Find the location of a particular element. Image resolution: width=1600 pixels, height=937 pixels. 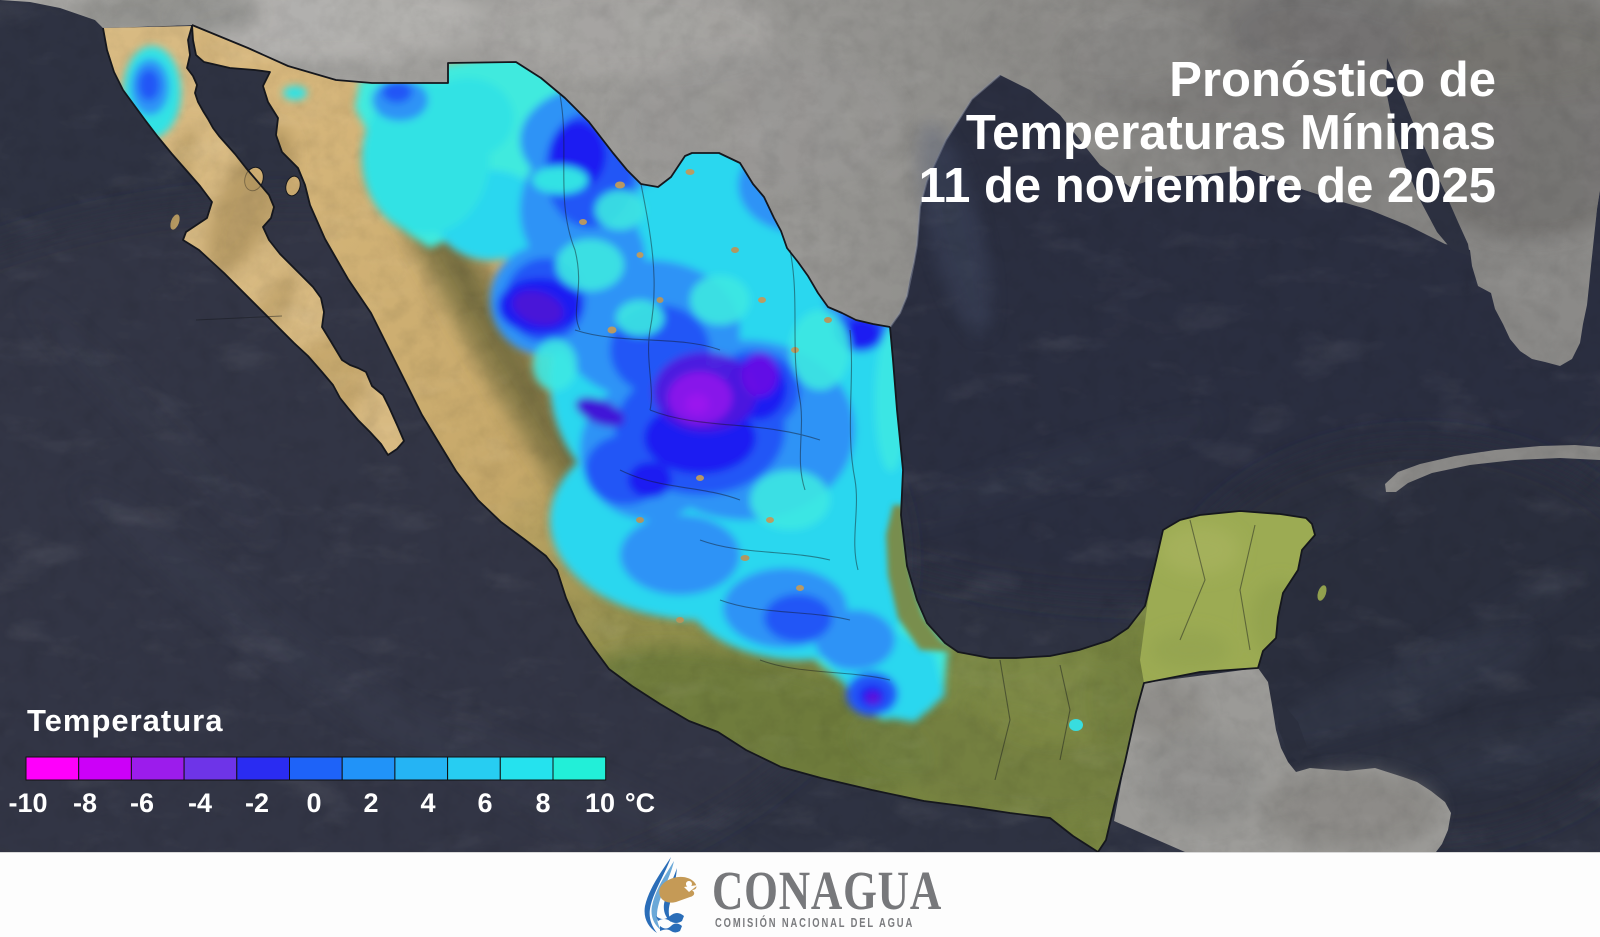

svg-text: 2 is located at coordinates (370, 803).